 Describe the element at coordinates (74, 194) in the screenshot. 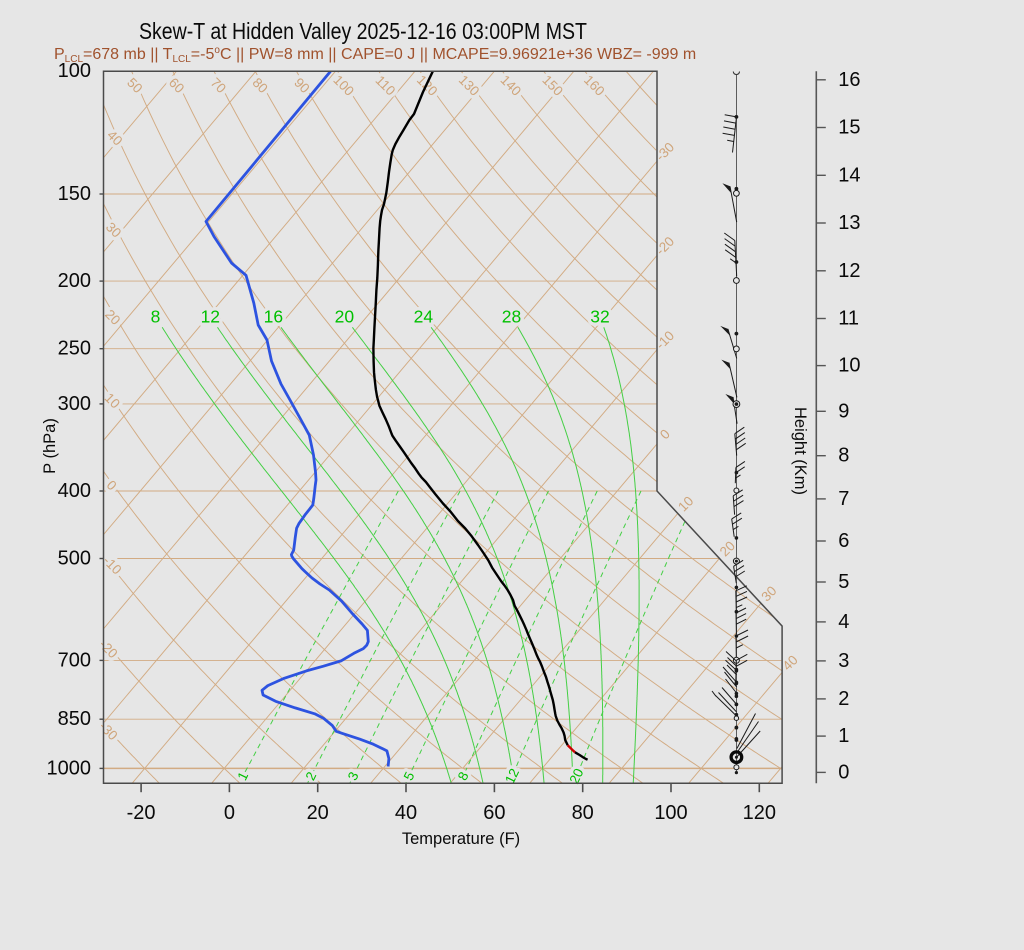

I see `svg-text: 150` at that location.